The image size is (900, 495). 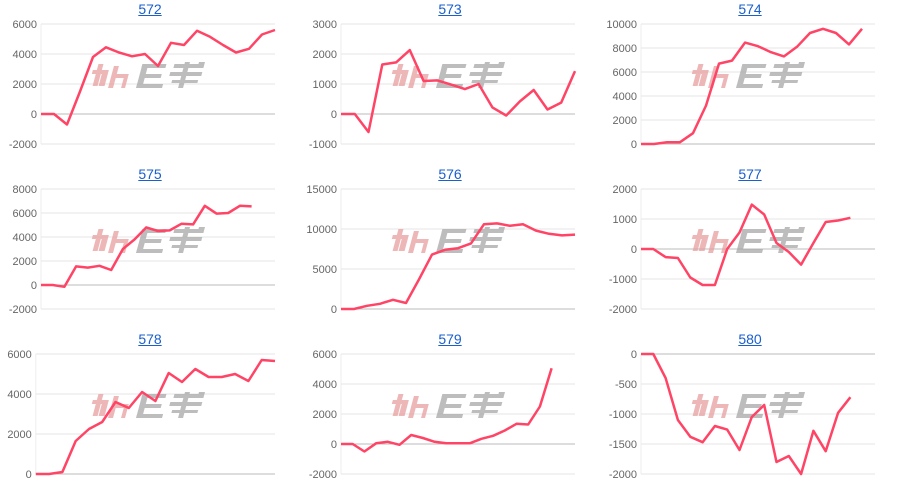 What do you see at coordinates (450, 339) in the screenshot?
I see `chart-title-link: 579` at bounding box center [450, 339].